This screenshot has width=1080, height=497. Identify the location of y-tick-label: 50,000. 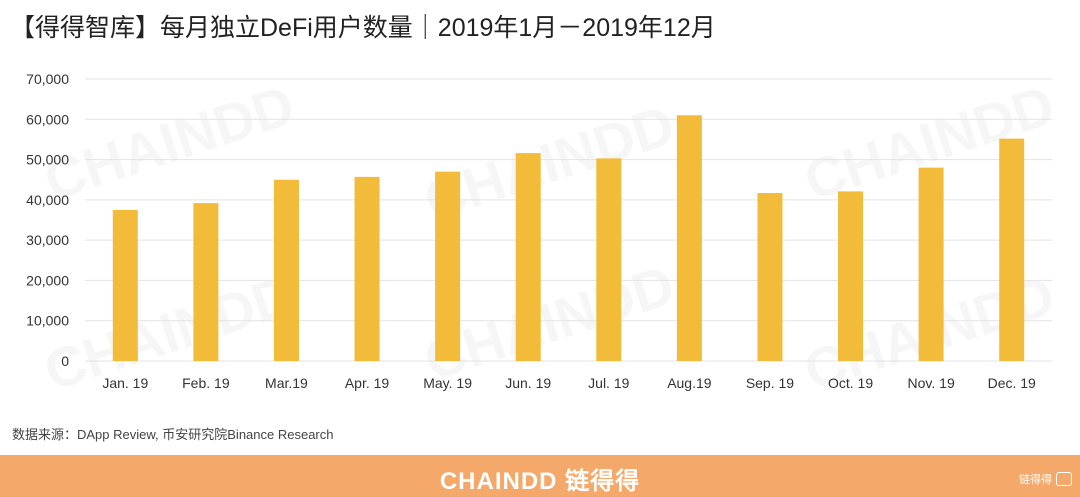
(47, 160).